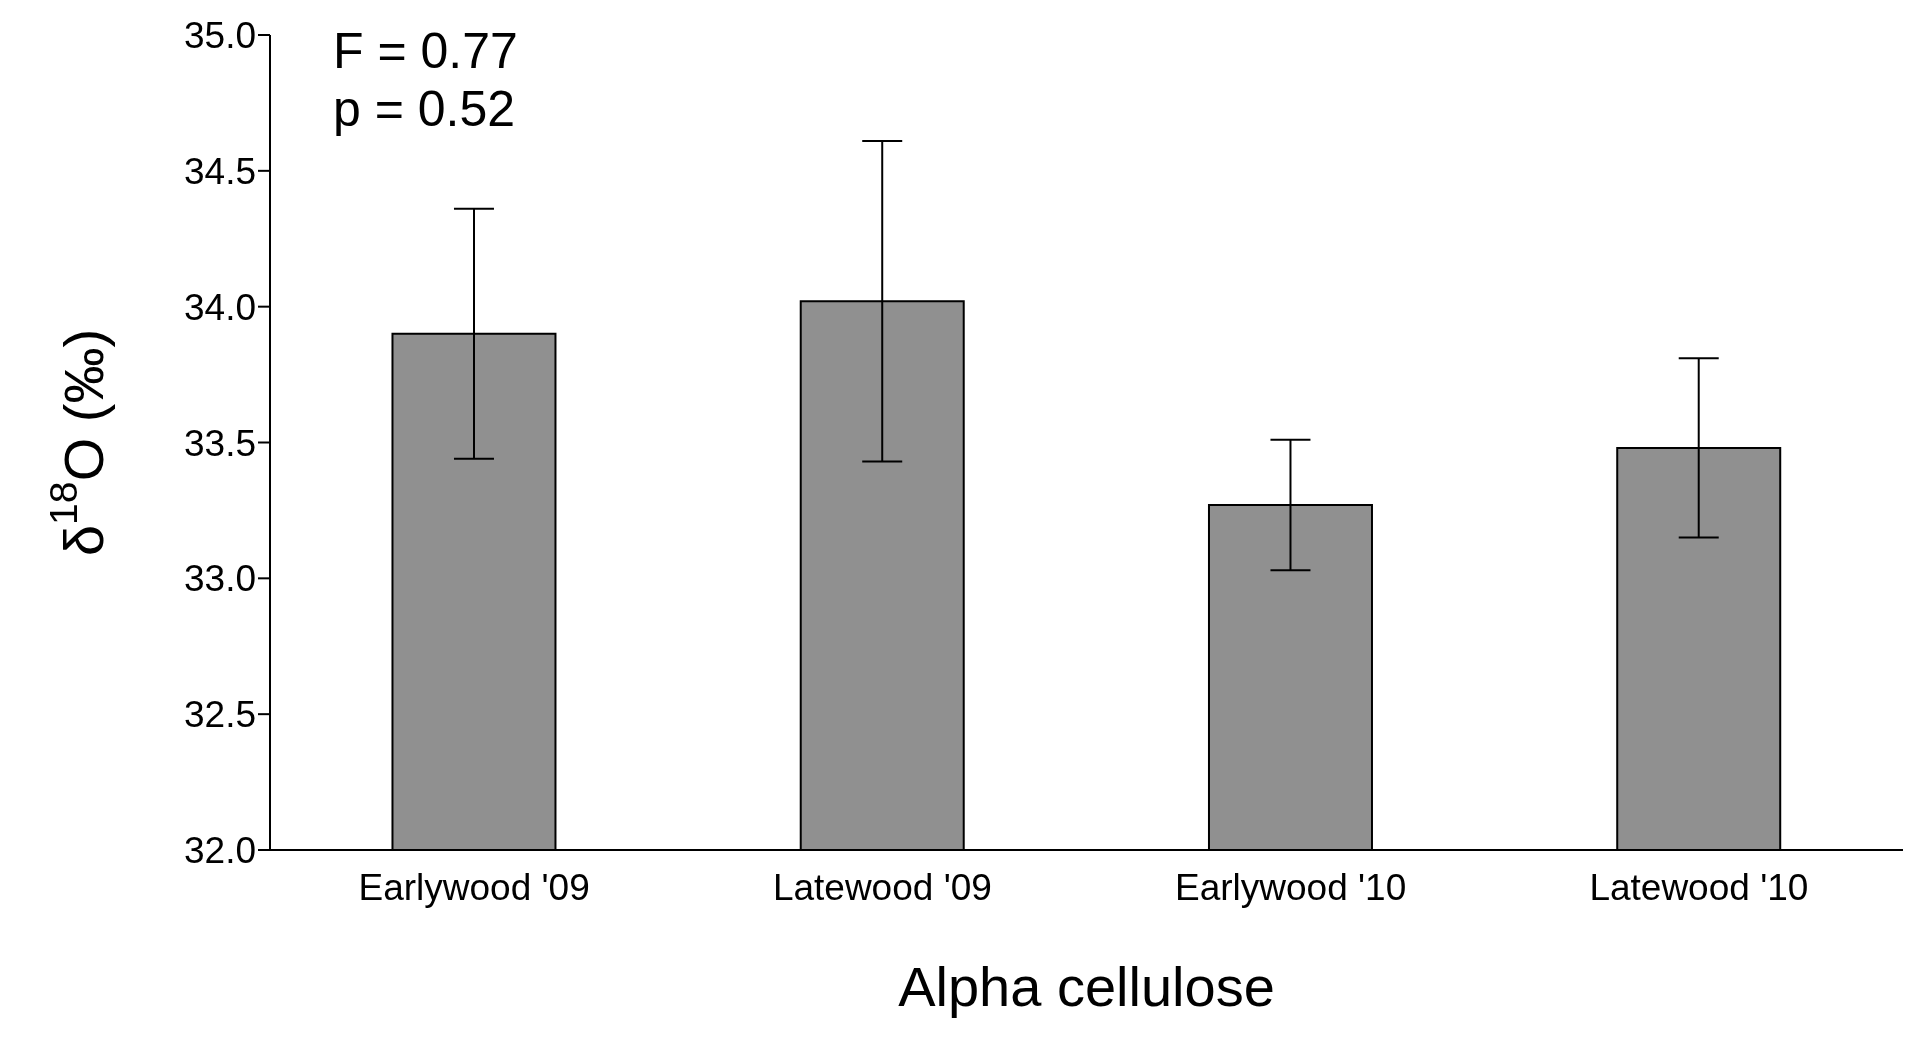 This screenshot has height=1039, width=1911. What do you see at coordinates (1699, 888) in the screenshot?
I see `x-tick-label: Latewood '10` at bounding box center [1699, 888].